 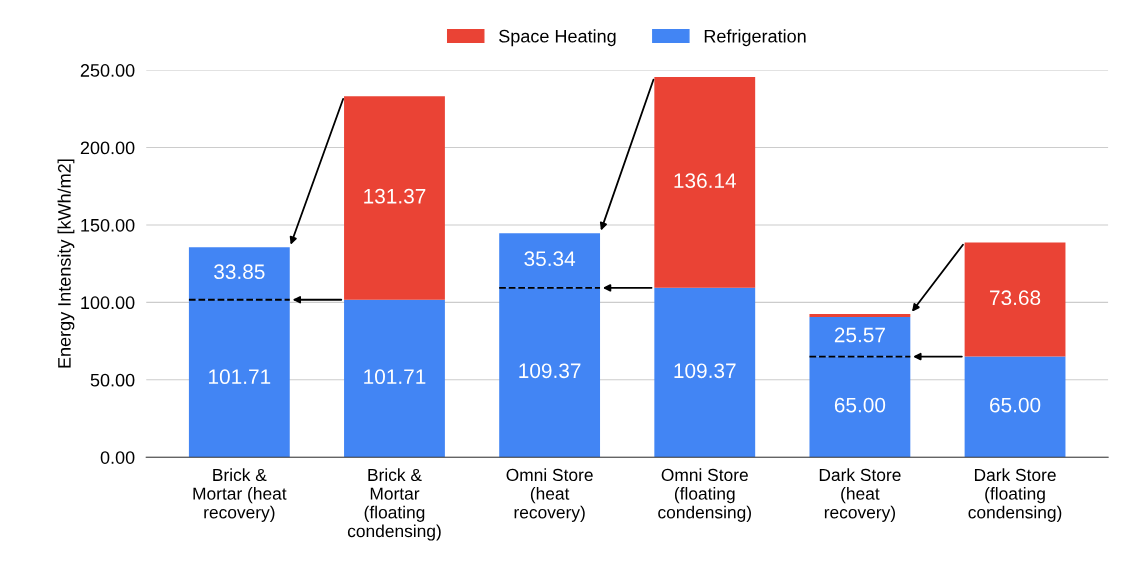 I want to click on data-label: 25.57, so click(x=859, y=335).